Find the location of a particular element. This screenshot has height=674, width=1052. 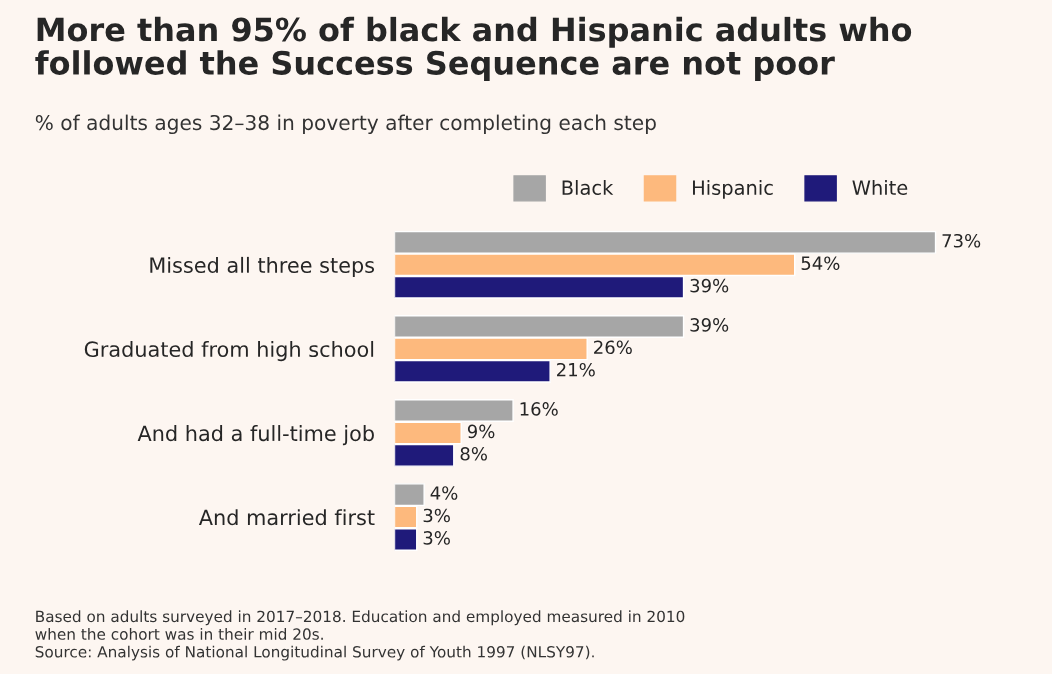

y-tick-label: Graduated from high school is located at coordinates (229, 351).